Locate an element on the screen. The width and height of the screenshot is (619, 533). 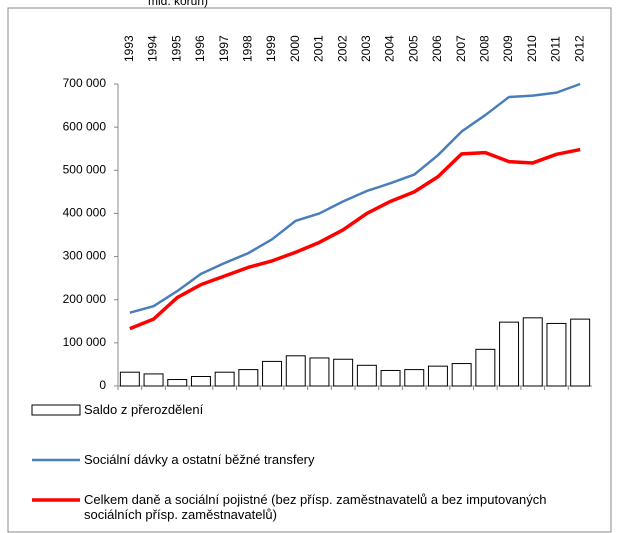
x-tick-label: 2009 is located at coordinates (508, 48).